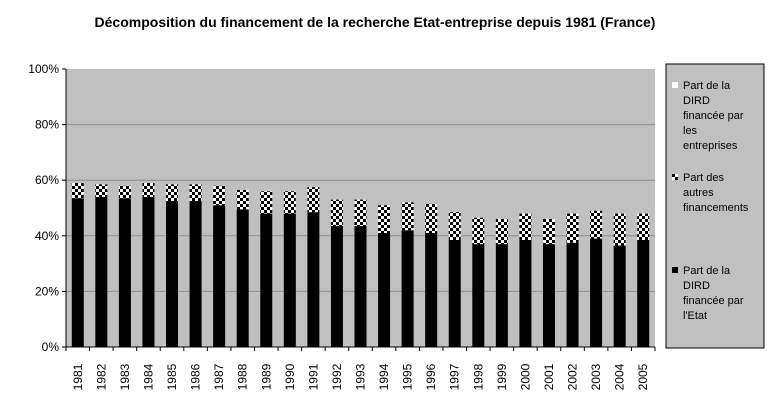  I want to click on x-tick-label: 1995, so click(408, 376).